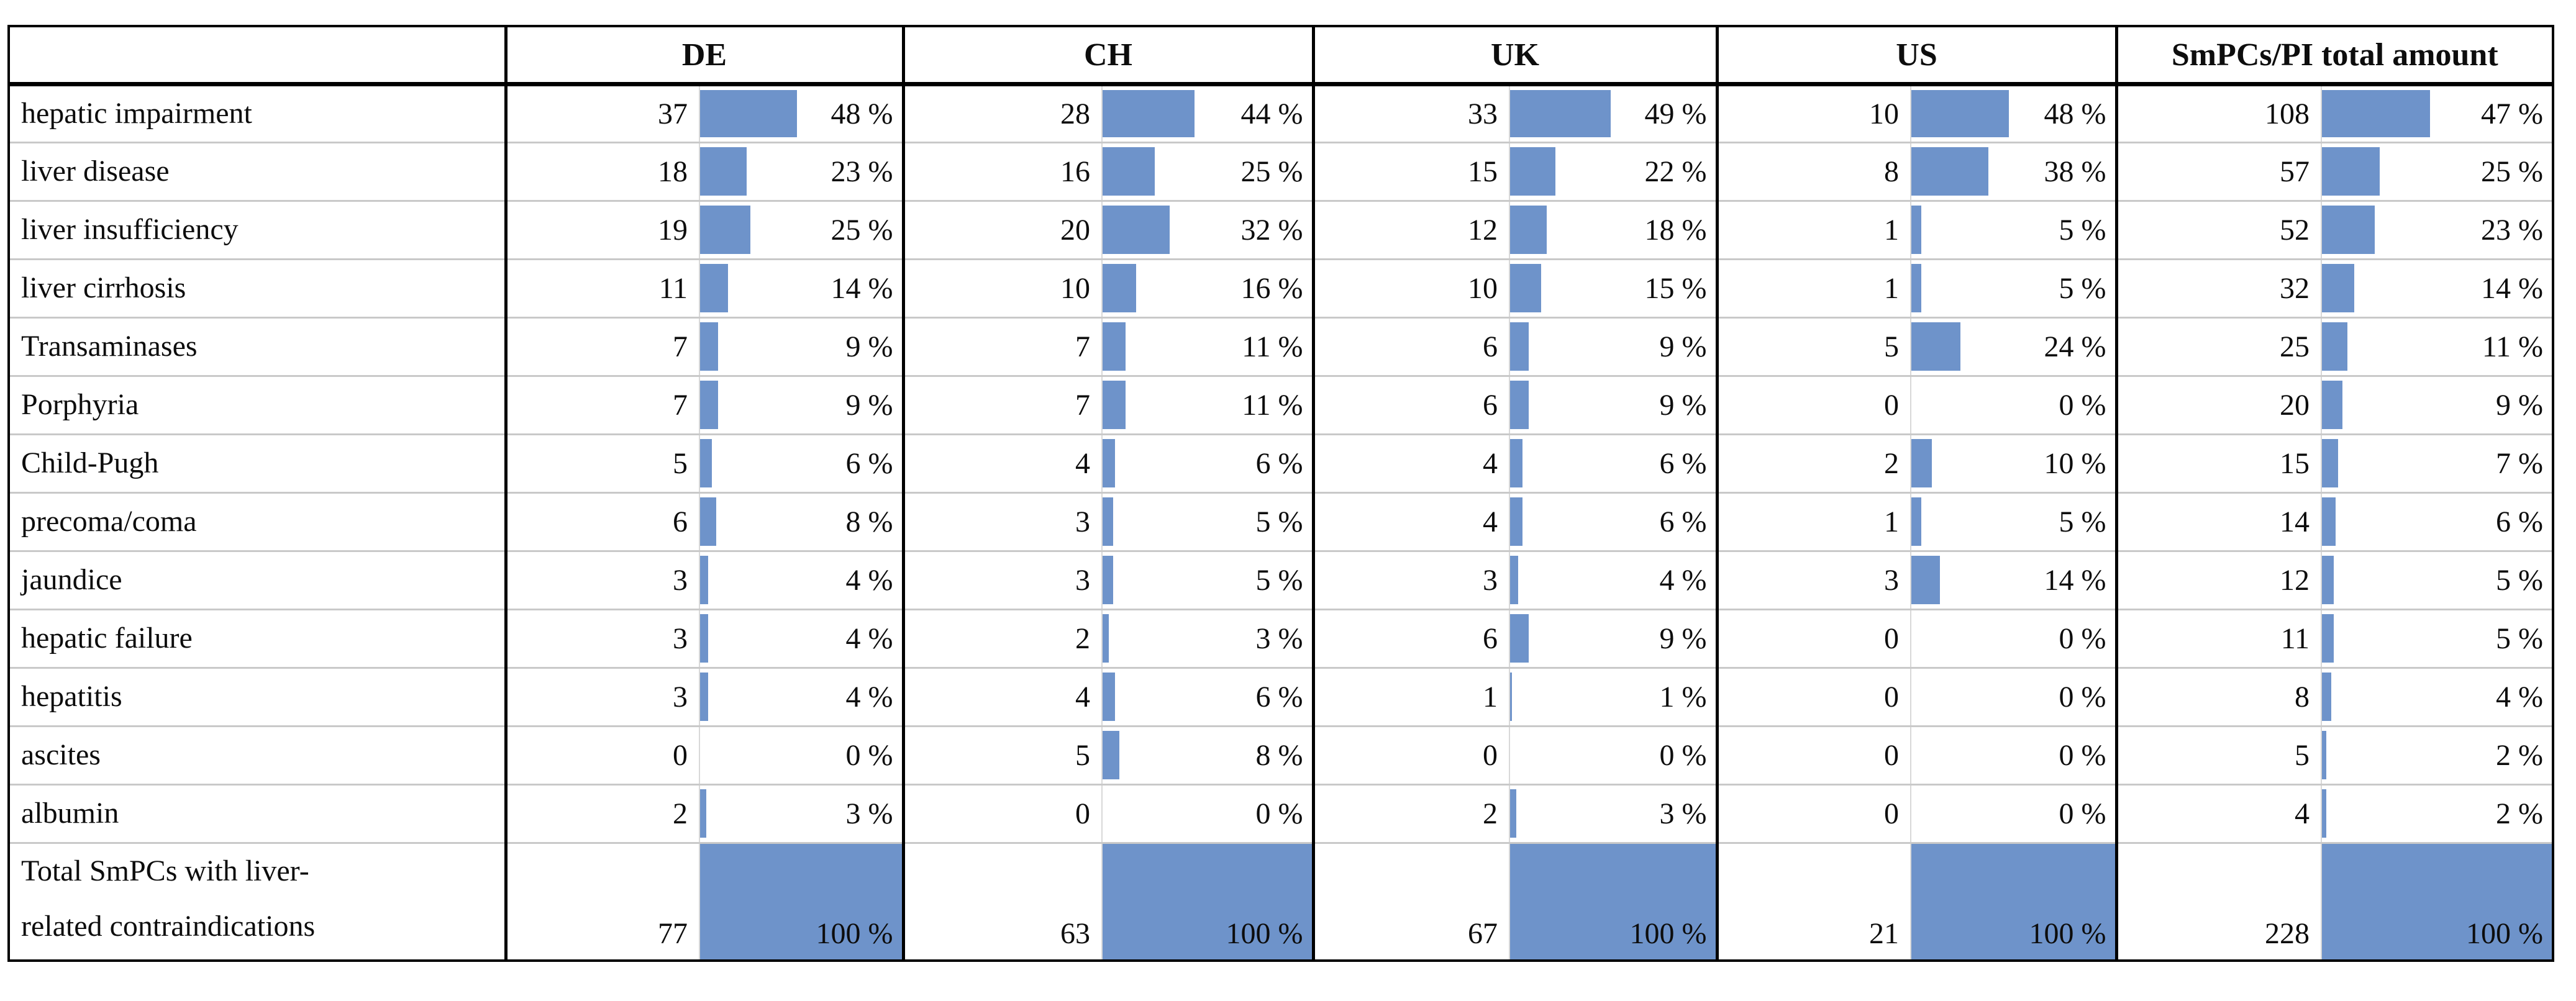  What do you see at coordinates (2437, 756) in the screenshot?
I see `bar-cell: 2 %` at bounding box center [2437, 756].